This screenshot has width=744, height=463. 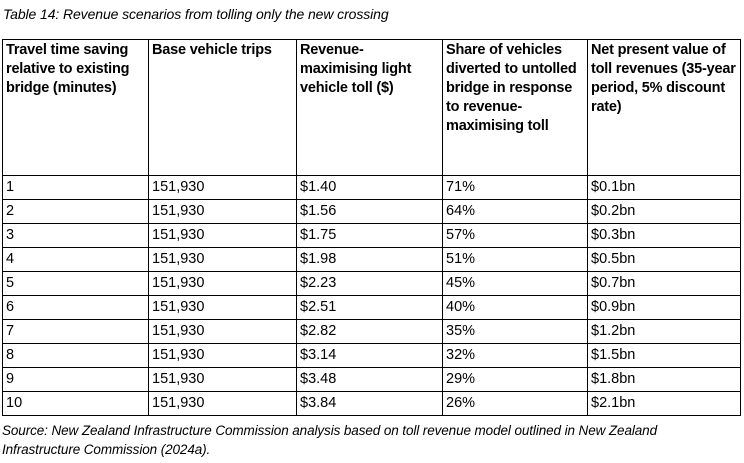 I want to click on table-row: 1 151,930 $1.40 71% $0.1bn, so click(x=371, y=187).